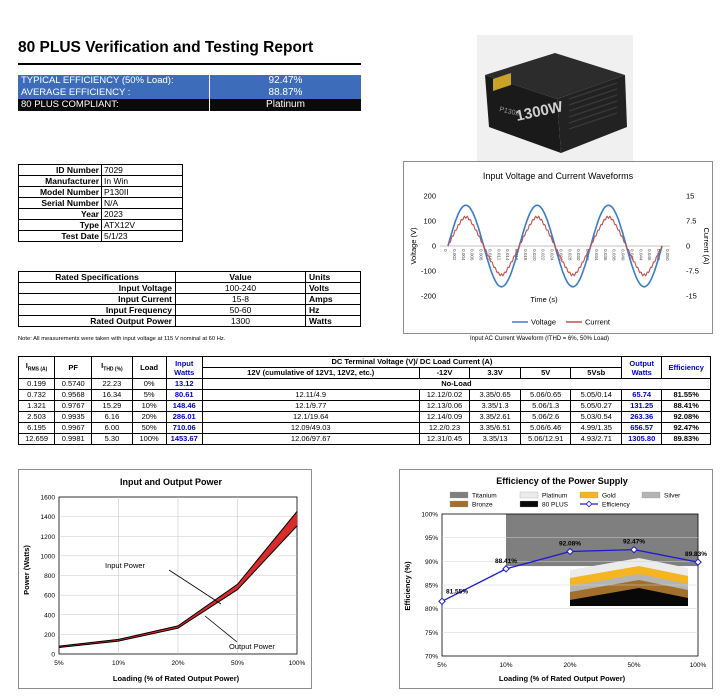  Describe the element at coordinates (149, 439) in the screenshot. I see `cell-load: 100%` at that location.